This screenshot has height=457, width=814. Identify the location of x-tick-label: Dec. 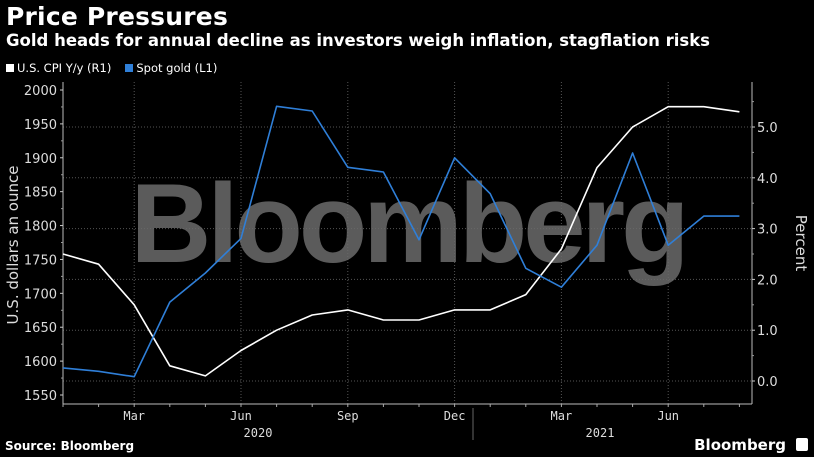
(455, 416).